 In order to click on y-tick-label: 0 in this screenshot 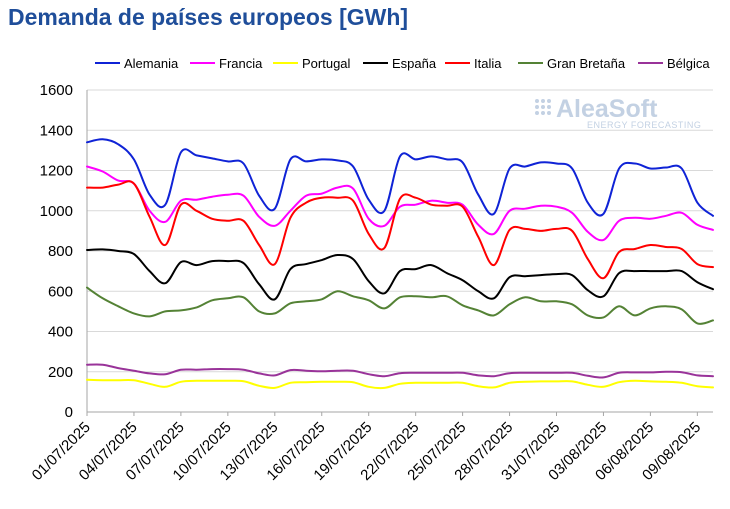, I will do `click(69, 412)`.